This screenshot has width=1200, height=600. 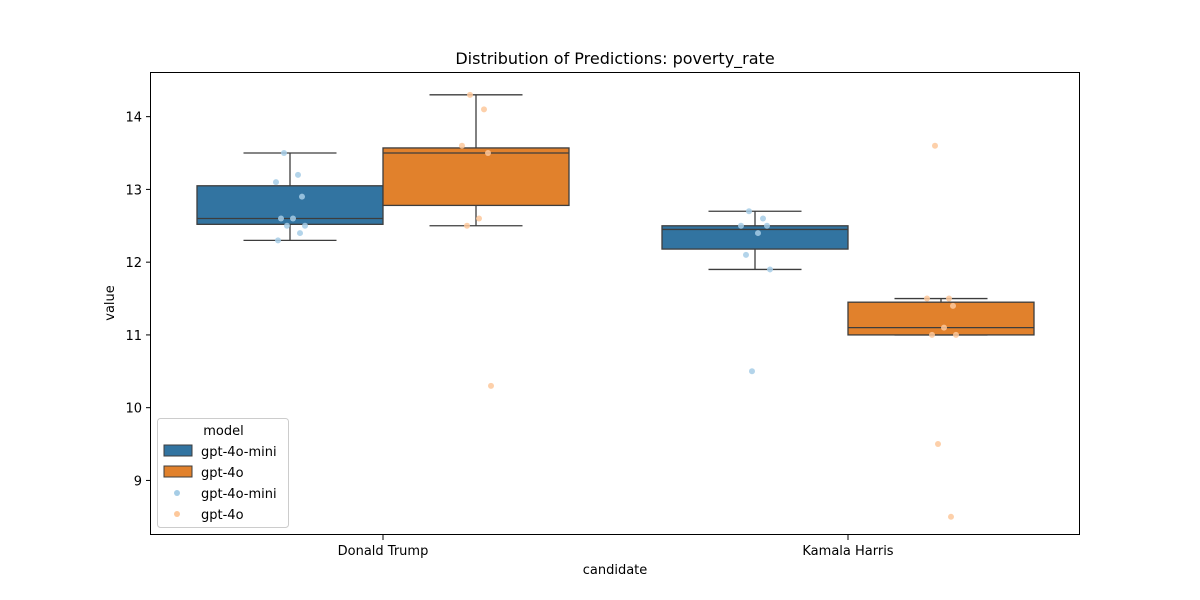 What do you see at coordinates (133, 118) in the screenshot?
I see `y-tick-label: 14` at bounding box center [133, 118].